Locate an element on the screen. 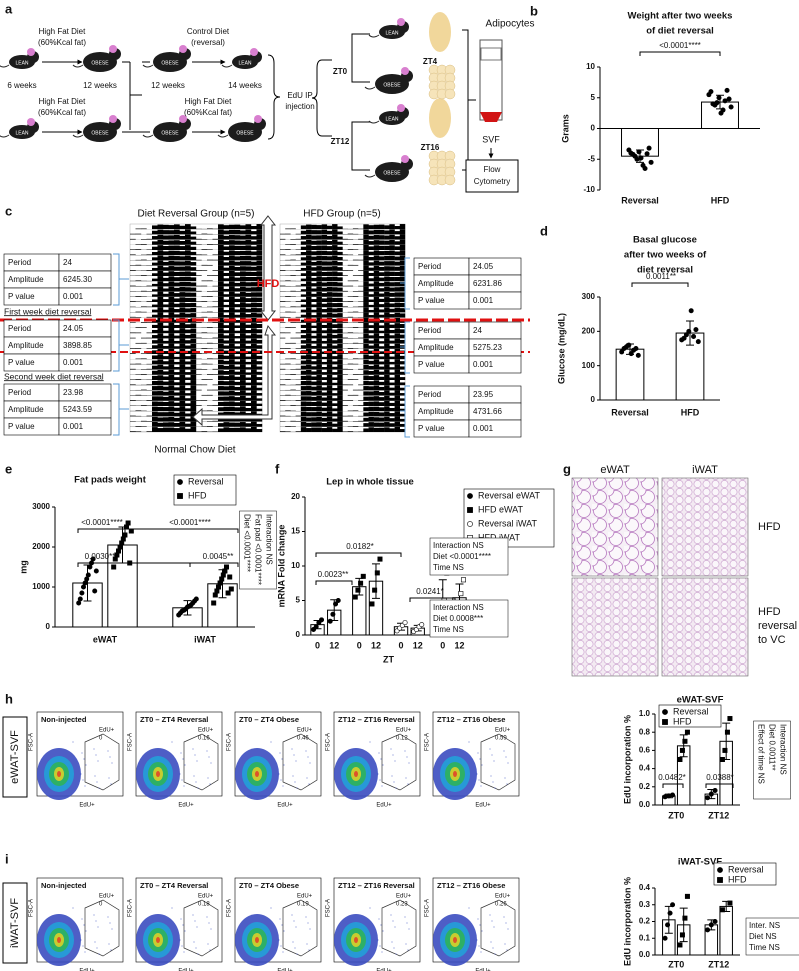  table-label: Period is located at coordinates (429, 330).